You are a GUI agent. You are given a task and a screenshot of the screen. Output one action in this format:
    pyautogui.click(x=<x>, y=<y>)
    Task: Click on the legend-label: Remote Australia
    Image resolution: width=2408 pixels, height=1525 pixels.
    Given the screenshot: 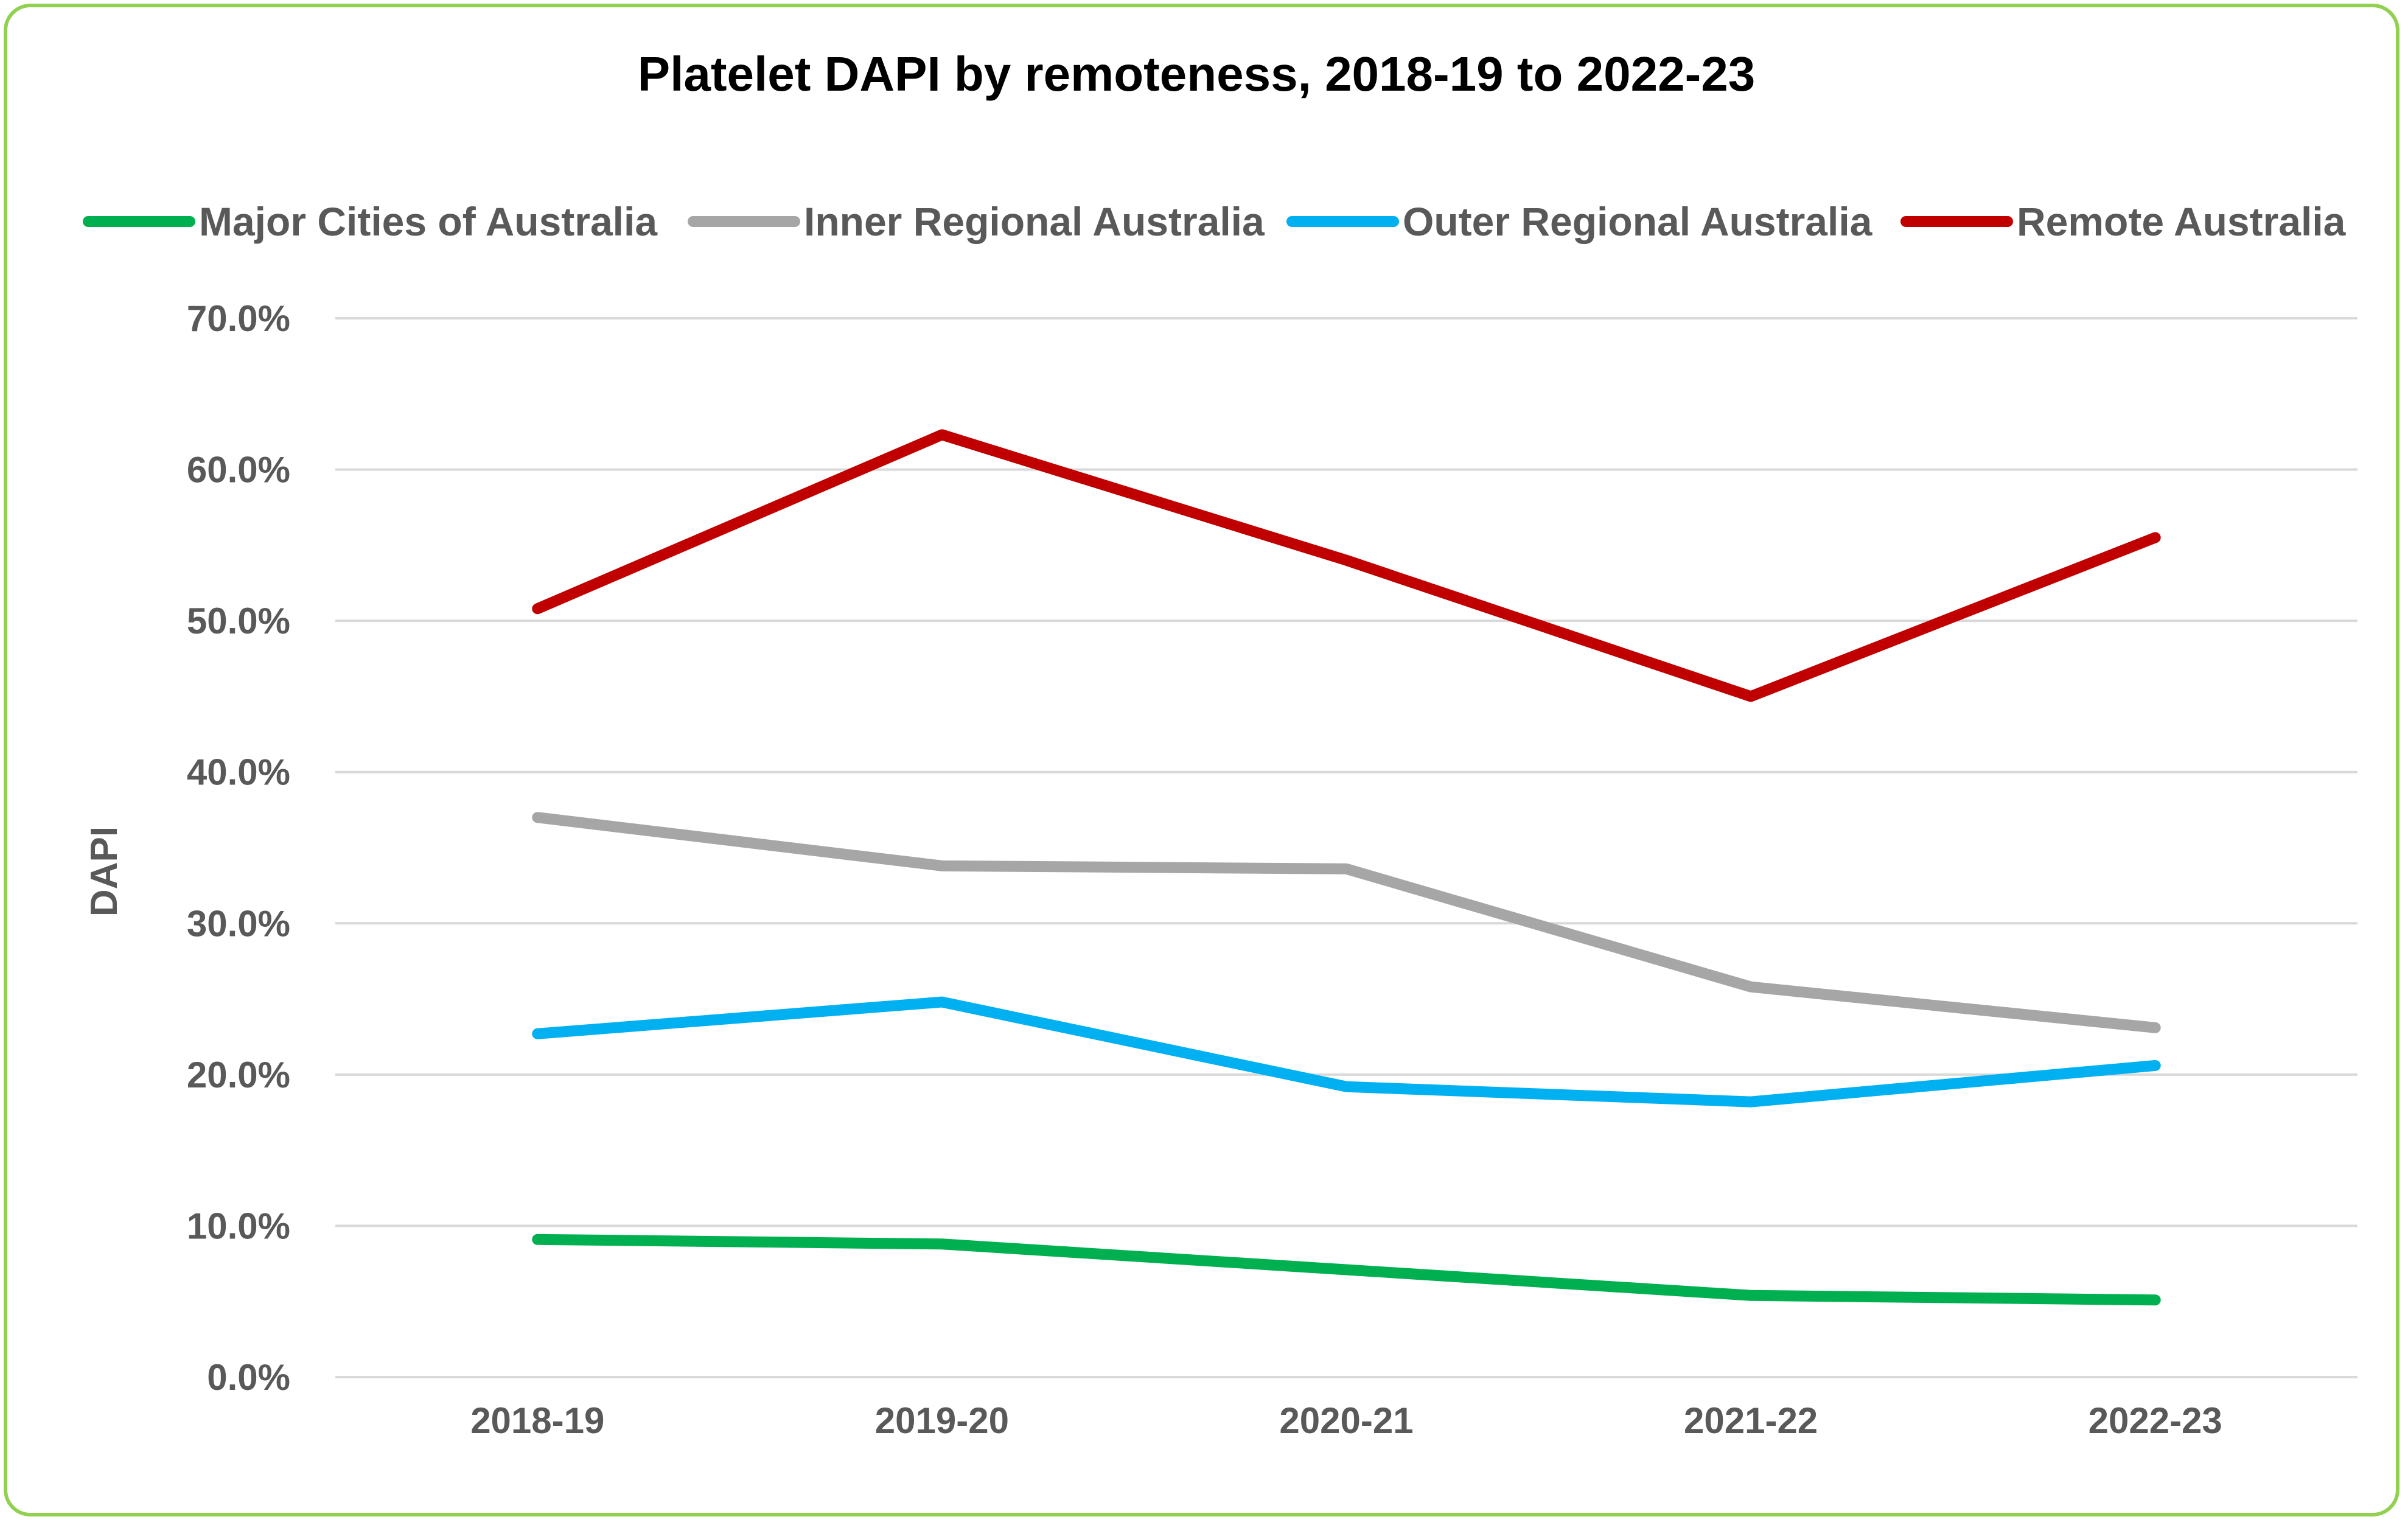 What is the action you would take?
    pyautogui.click(x=2182, y=221)
    